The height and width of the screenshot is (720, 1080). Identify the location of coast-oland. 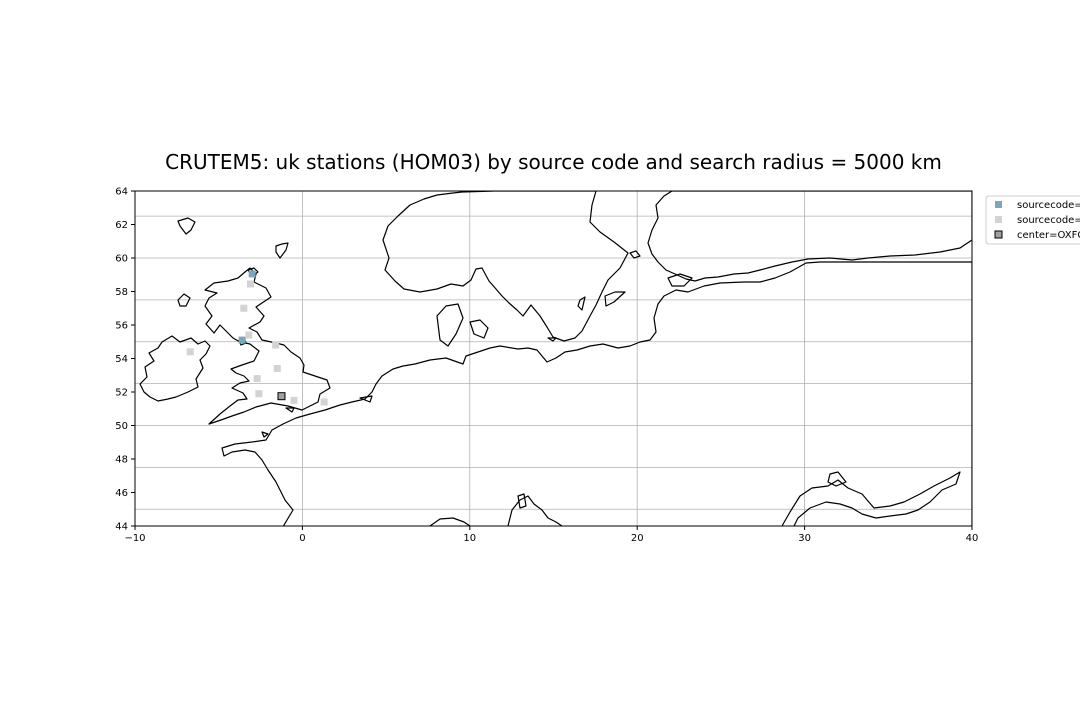
(581, 303).